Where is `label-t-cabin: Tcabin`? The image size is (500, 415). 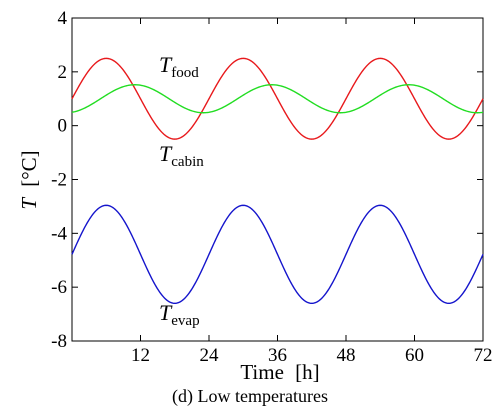
label-t-cabin: Tcabin is located at coordinates (181, 155).